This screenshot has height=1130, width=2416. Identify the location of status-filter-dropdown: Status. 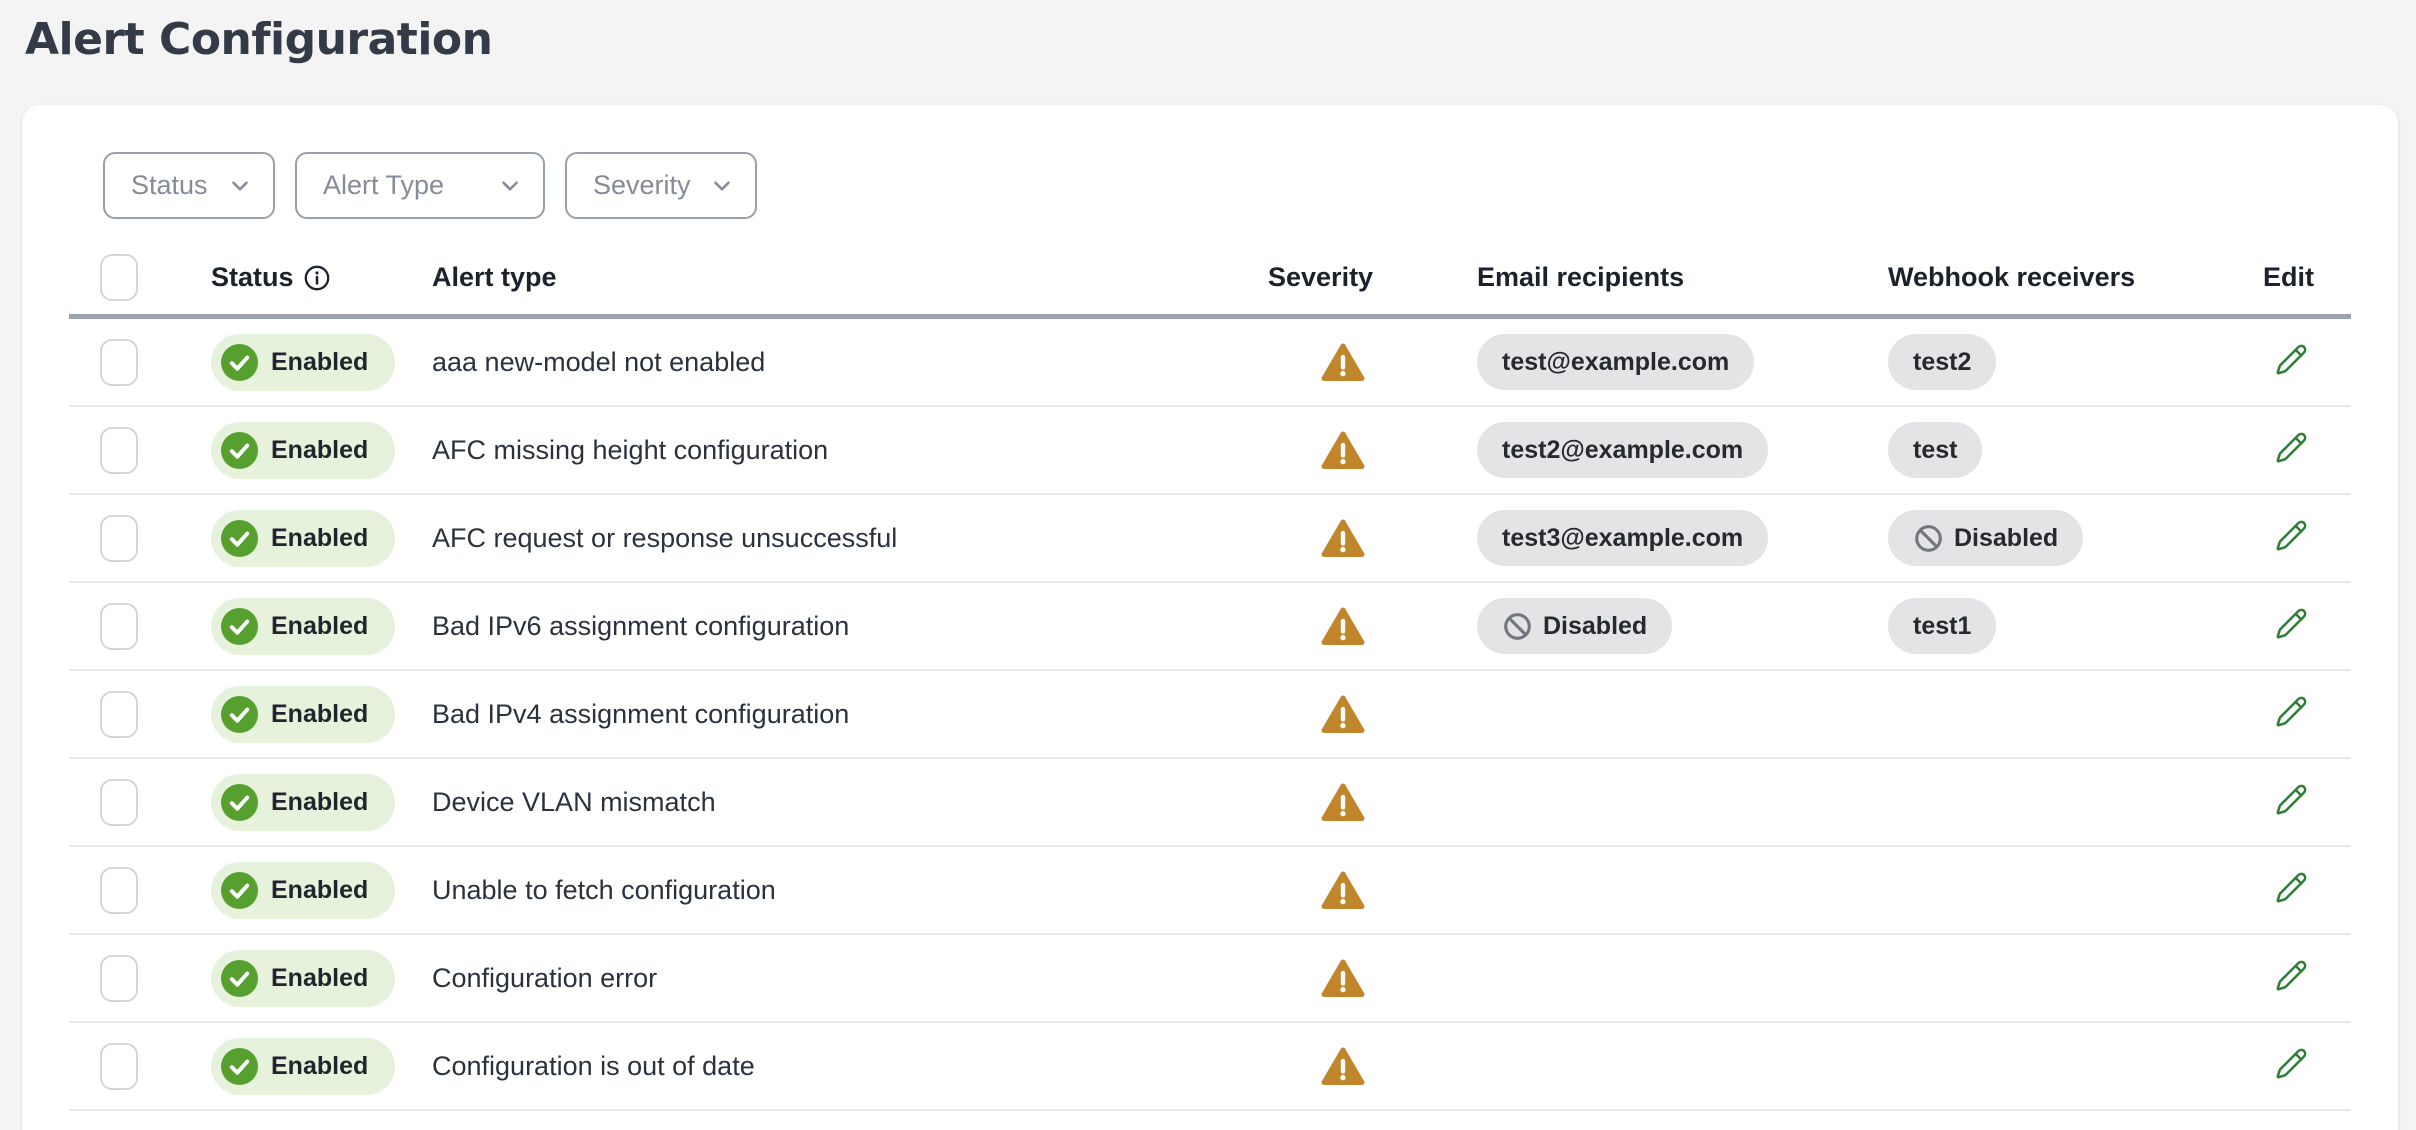
(189, 185).